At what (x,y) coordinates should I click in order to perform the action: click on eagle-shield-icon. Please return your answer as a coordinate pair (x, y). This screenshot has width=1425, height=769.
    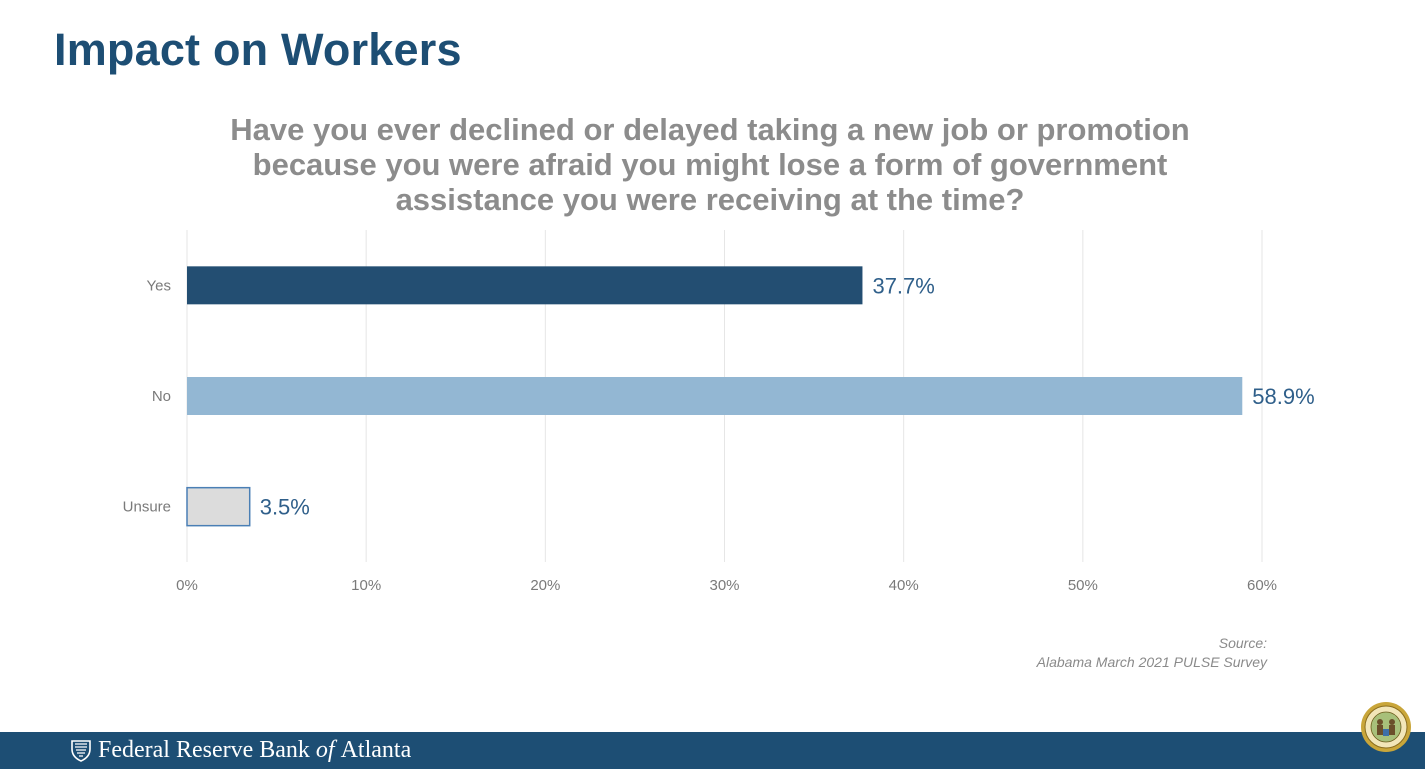
    Looking at the image, I should click on (81, 750).